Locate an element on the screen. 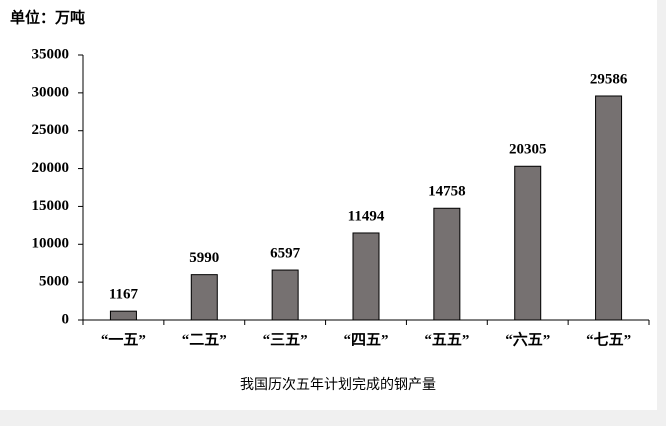  y-tick-label: 35000 is located at coordinates (51, 54).